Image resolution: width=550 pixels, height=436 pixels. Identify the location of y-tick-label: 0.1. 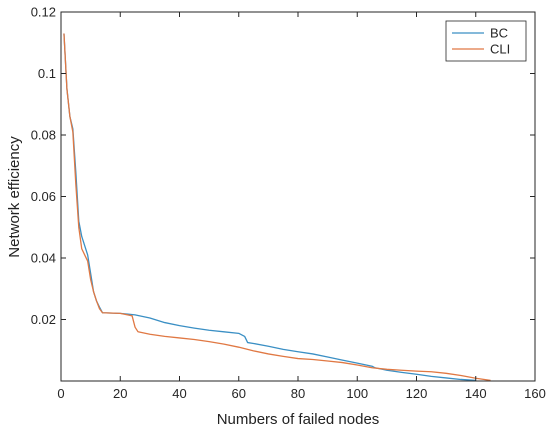
(47, 73).